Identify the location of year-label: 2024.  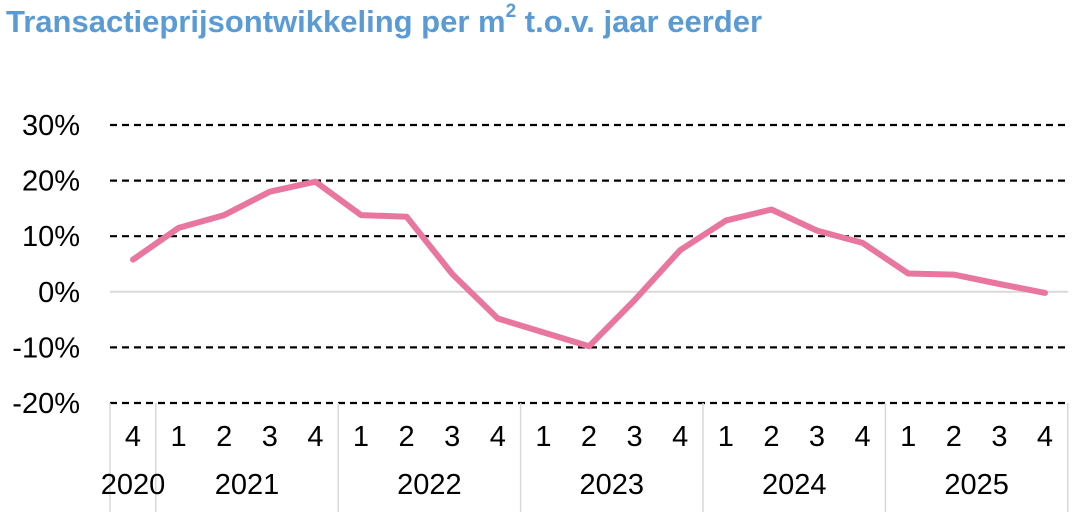
(794, 485).